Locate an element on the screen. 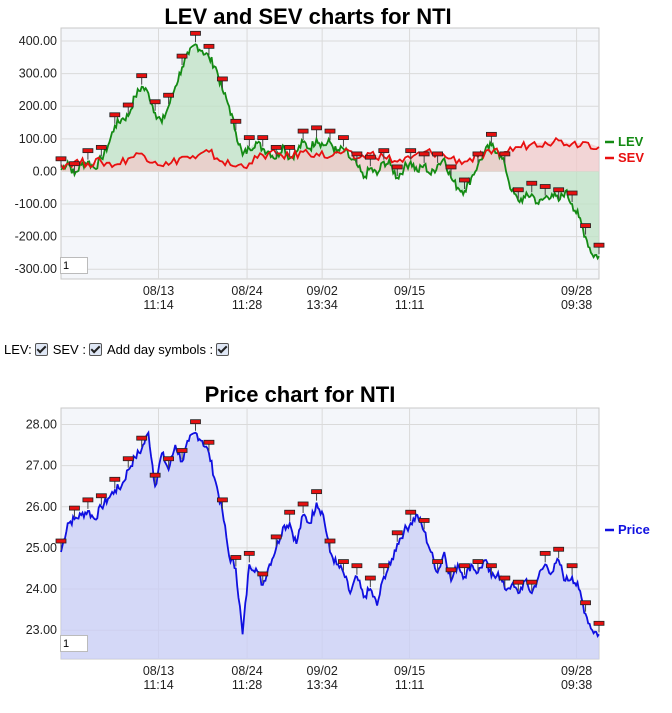 The height and width of the screenshot is (713, 672). y-tick-label: 300.00 is located at coordinates (38, 74).